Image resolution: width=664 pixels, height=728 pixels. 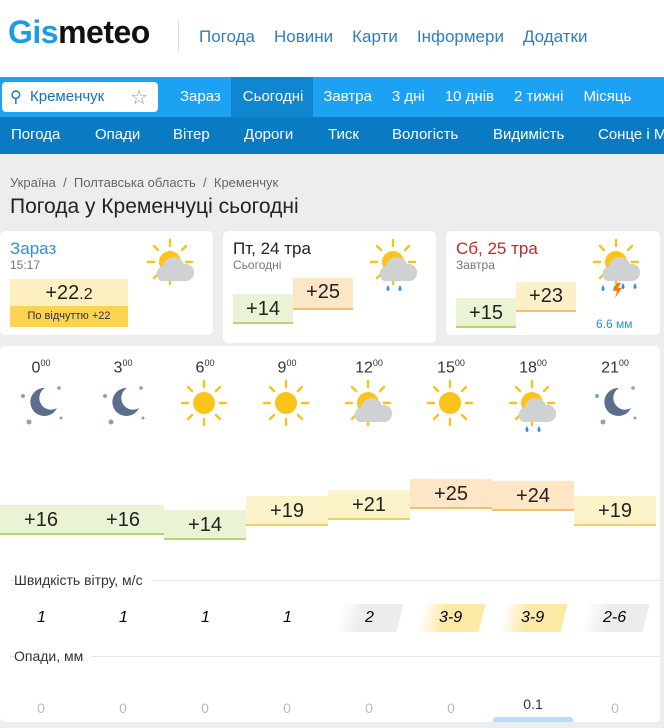 What do you see at coordinates (287, 367) in the screenshot?
I see `hour-label: 900` at bounding box center [287, 367].